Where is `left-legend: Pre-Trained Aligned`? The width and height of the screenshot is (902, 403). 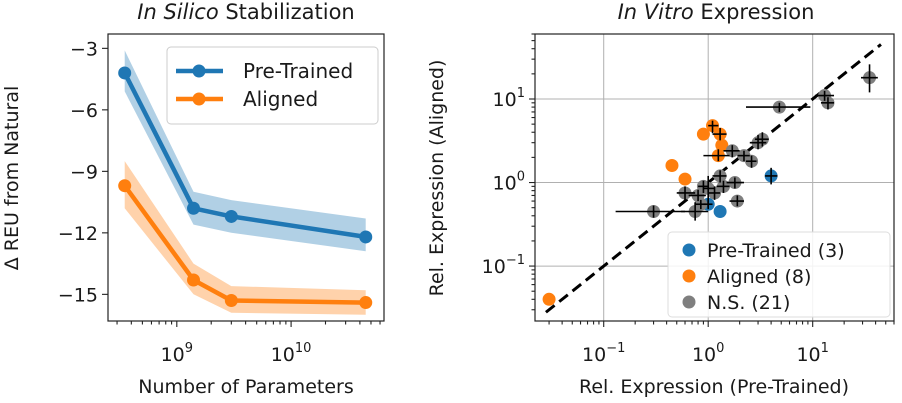 left-legend: Pre-Trained Aligned is located at coordinates (272, 85).